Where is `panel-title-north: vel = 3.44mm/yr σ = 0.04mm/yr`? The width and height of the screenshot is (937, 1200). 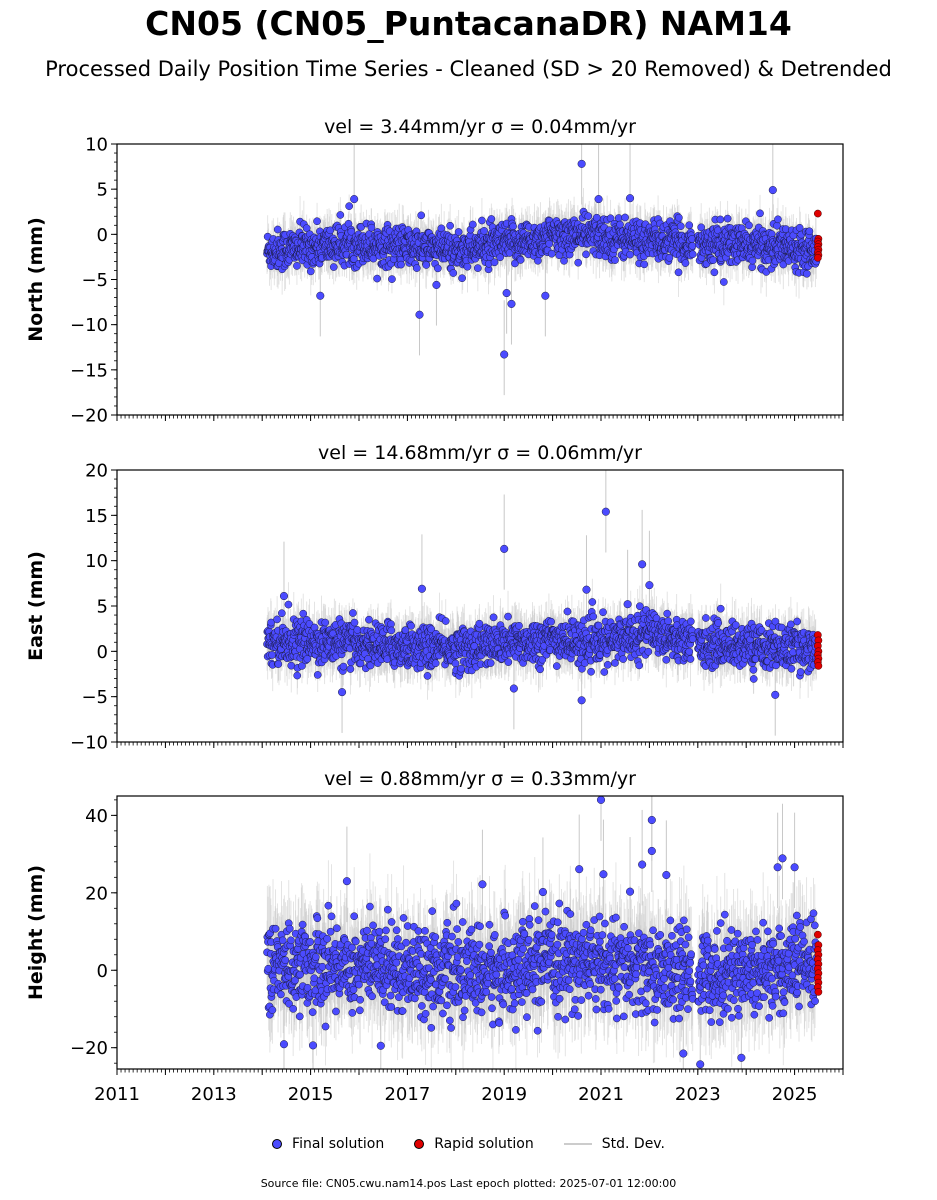
panel-title-north: vel = 3.44mm/yr σ = 0.04mm/yr is located at coordinates (480, 127).